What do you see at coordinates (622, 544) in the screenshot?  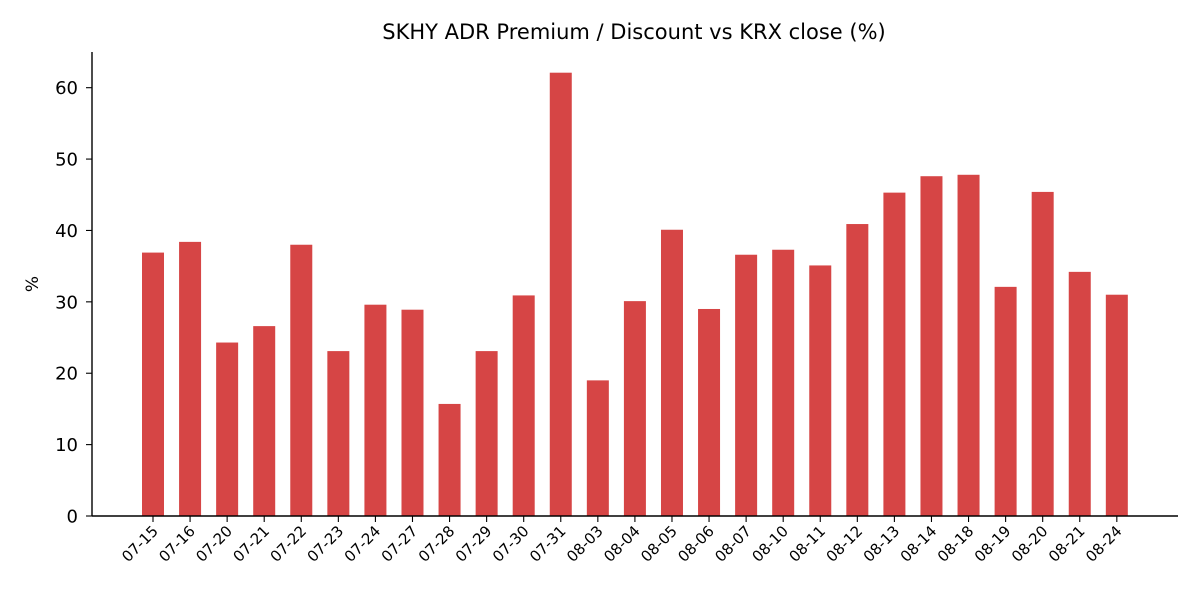 I see `x-tick-label: 08-04` at bounding box center [622, 544].